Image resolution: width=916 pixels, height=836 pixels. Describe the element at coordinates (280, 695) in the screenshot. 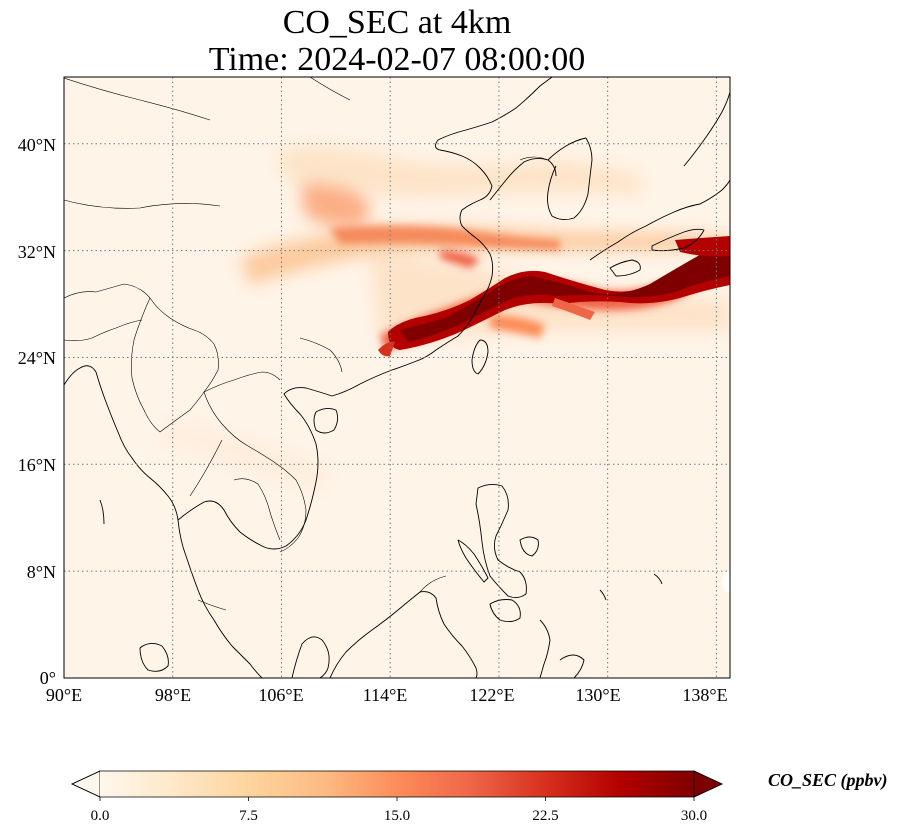

I see `lon-tick-label: 106°E` at that location.